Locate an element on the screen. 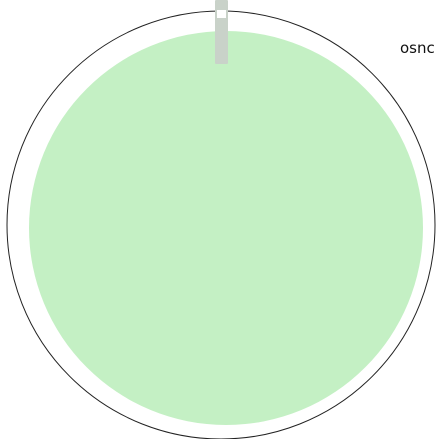 This screenshot has height=439, width=438. handle-stem is located at coordinates (221, 32).